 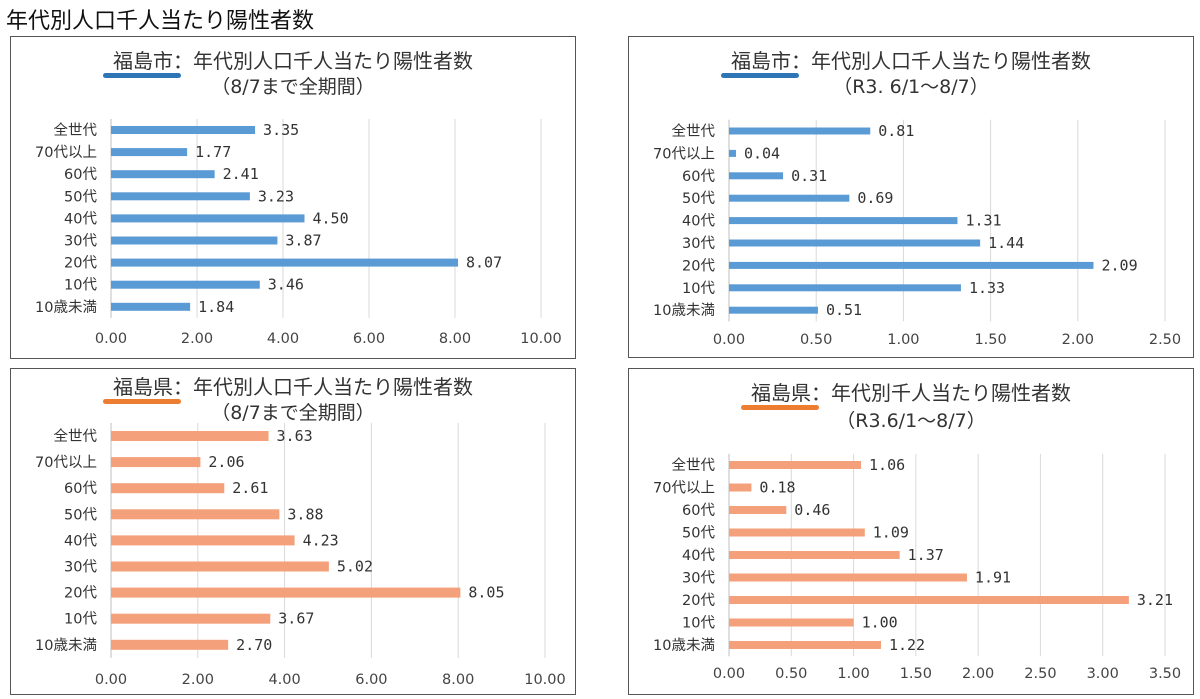 What do you see at coordinates (331, 218) in the screenshot?
I see `data-label: 4.50` at bounding box center [331, 218].